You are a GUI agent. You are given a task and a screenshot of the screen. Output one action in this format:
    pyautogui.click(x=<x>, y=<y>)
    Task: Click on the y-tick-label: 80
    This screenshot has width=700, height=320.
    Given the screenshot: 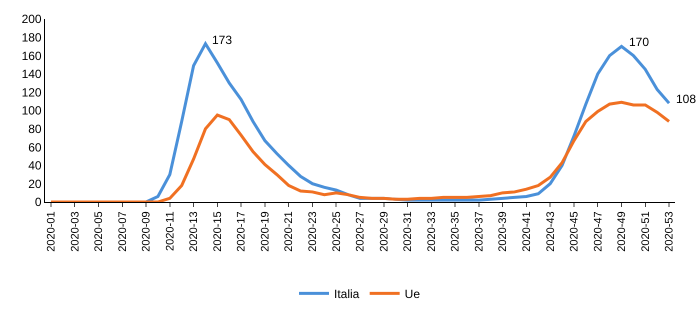 What is the action you would take?
    pyautogui.click(x=35, y=129)
    